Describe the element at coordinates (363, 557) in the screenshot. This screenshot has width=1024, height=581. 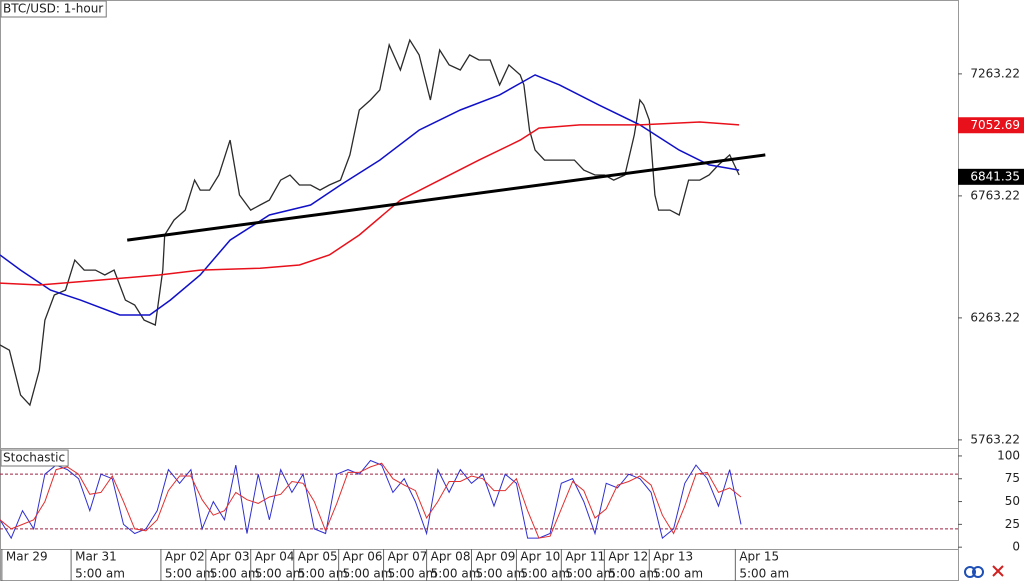
I see `x-tick-label: Apr 06` at that location.